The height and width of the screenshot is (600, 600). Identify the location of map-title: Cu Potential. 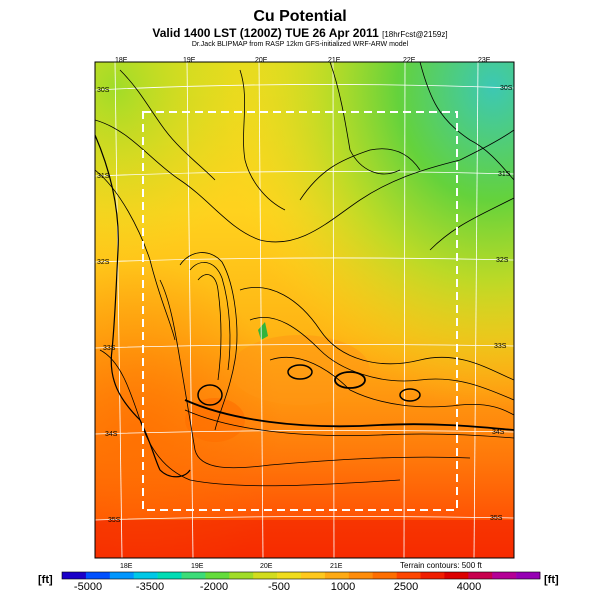
(300, 16).